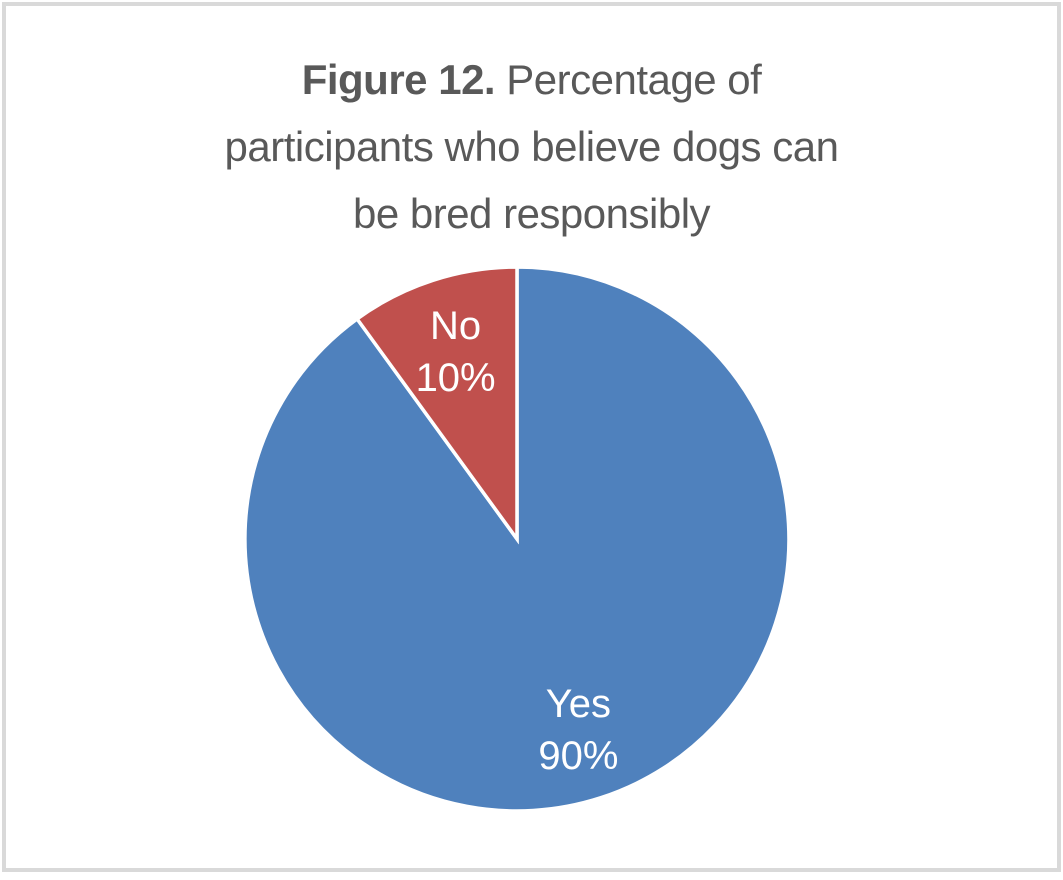 The image size is (1063, 880). I want to click on pie-label-no: No 10%, so click(456, 352).